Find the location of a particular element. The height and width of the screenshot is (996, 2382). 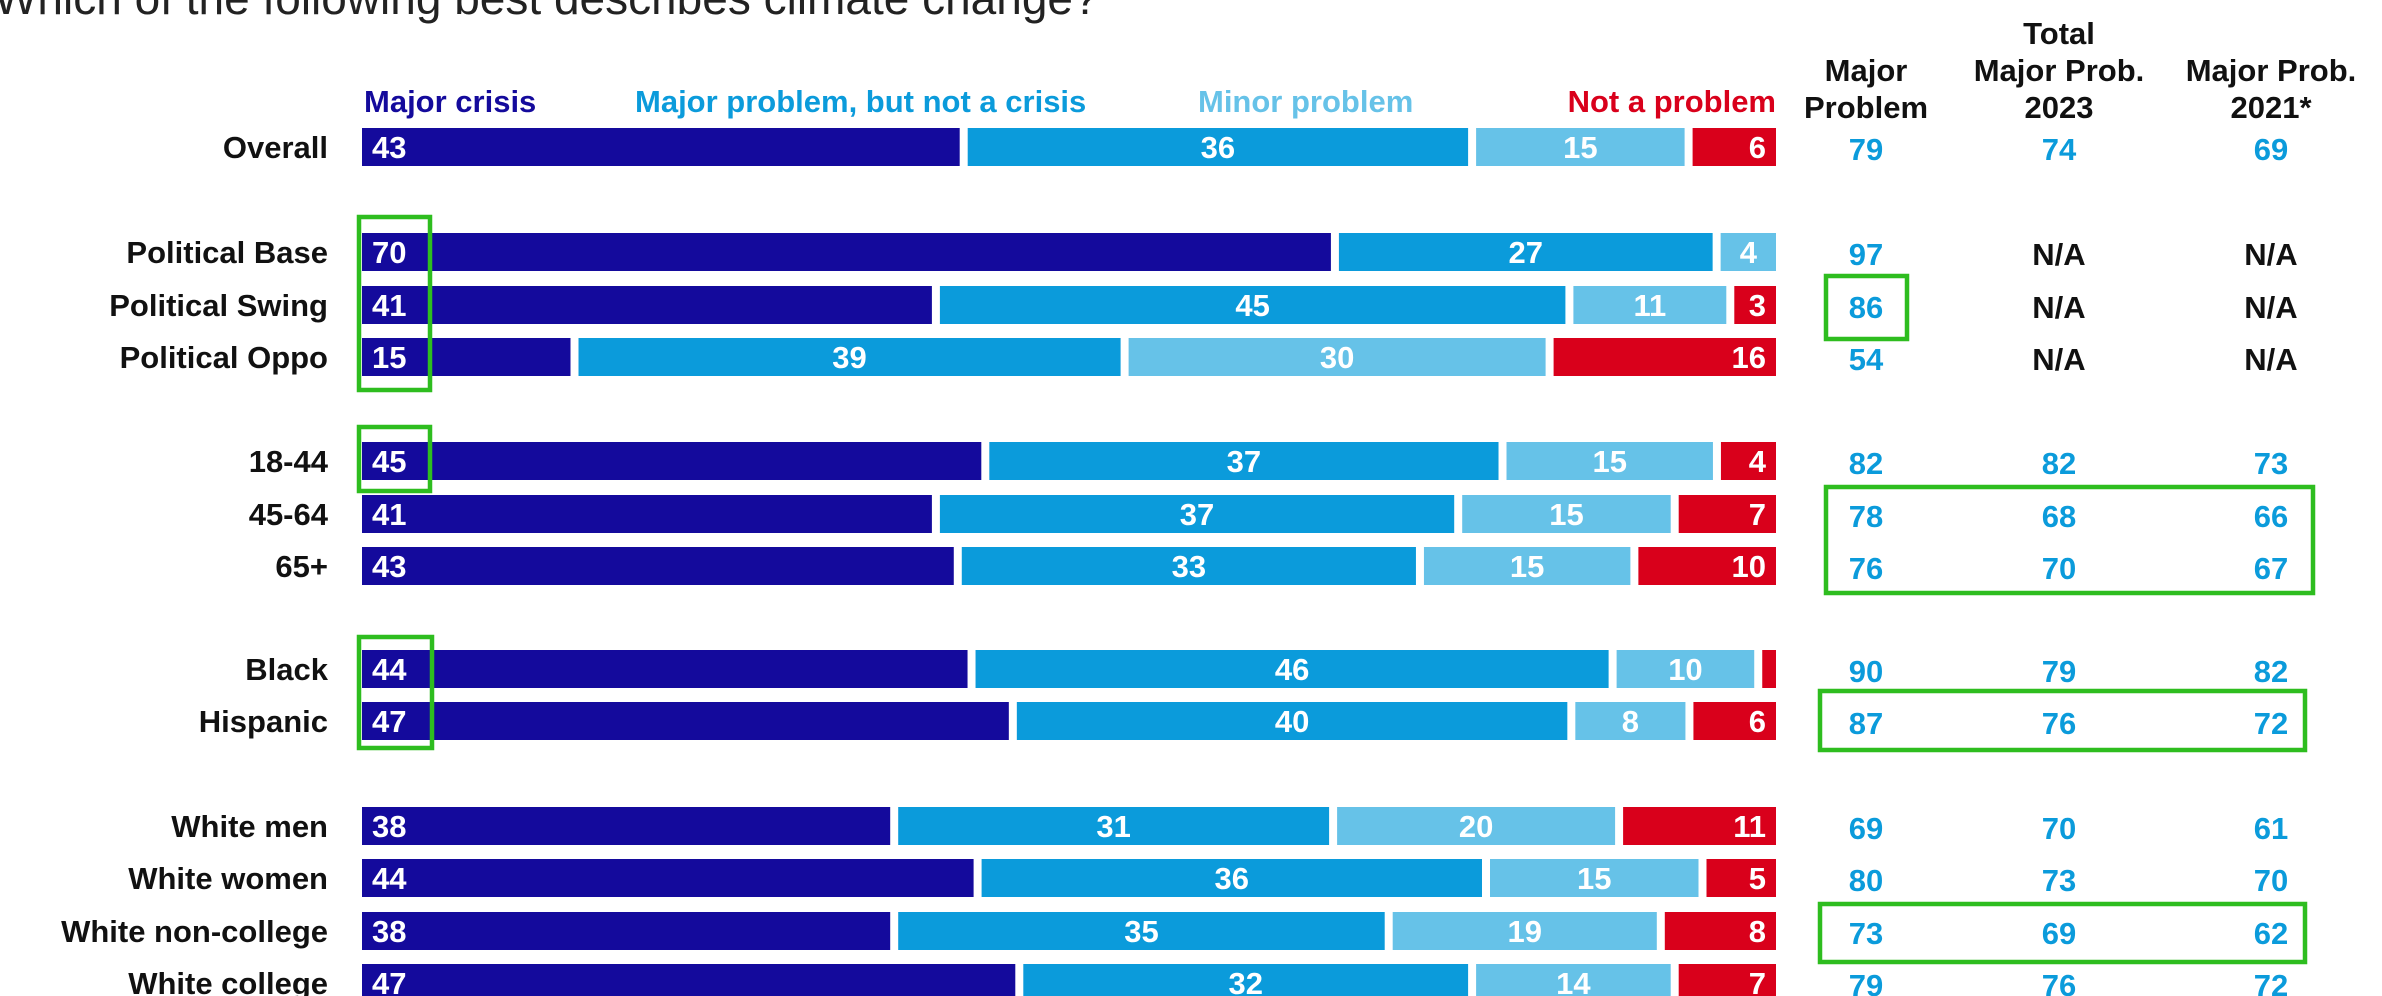

bar-white-women-major-crisis is located at coordinates (668, 878).